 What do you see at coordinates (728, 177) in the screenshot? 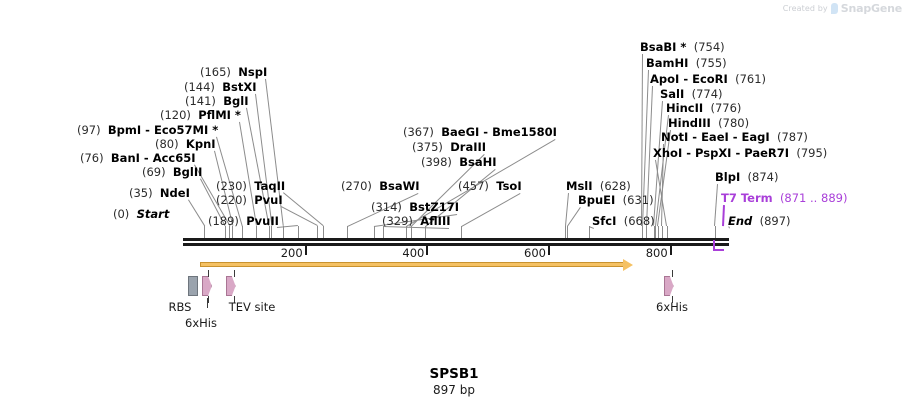
I see `site-enzyme-name: BlpI` at bounding box center [728, 177].